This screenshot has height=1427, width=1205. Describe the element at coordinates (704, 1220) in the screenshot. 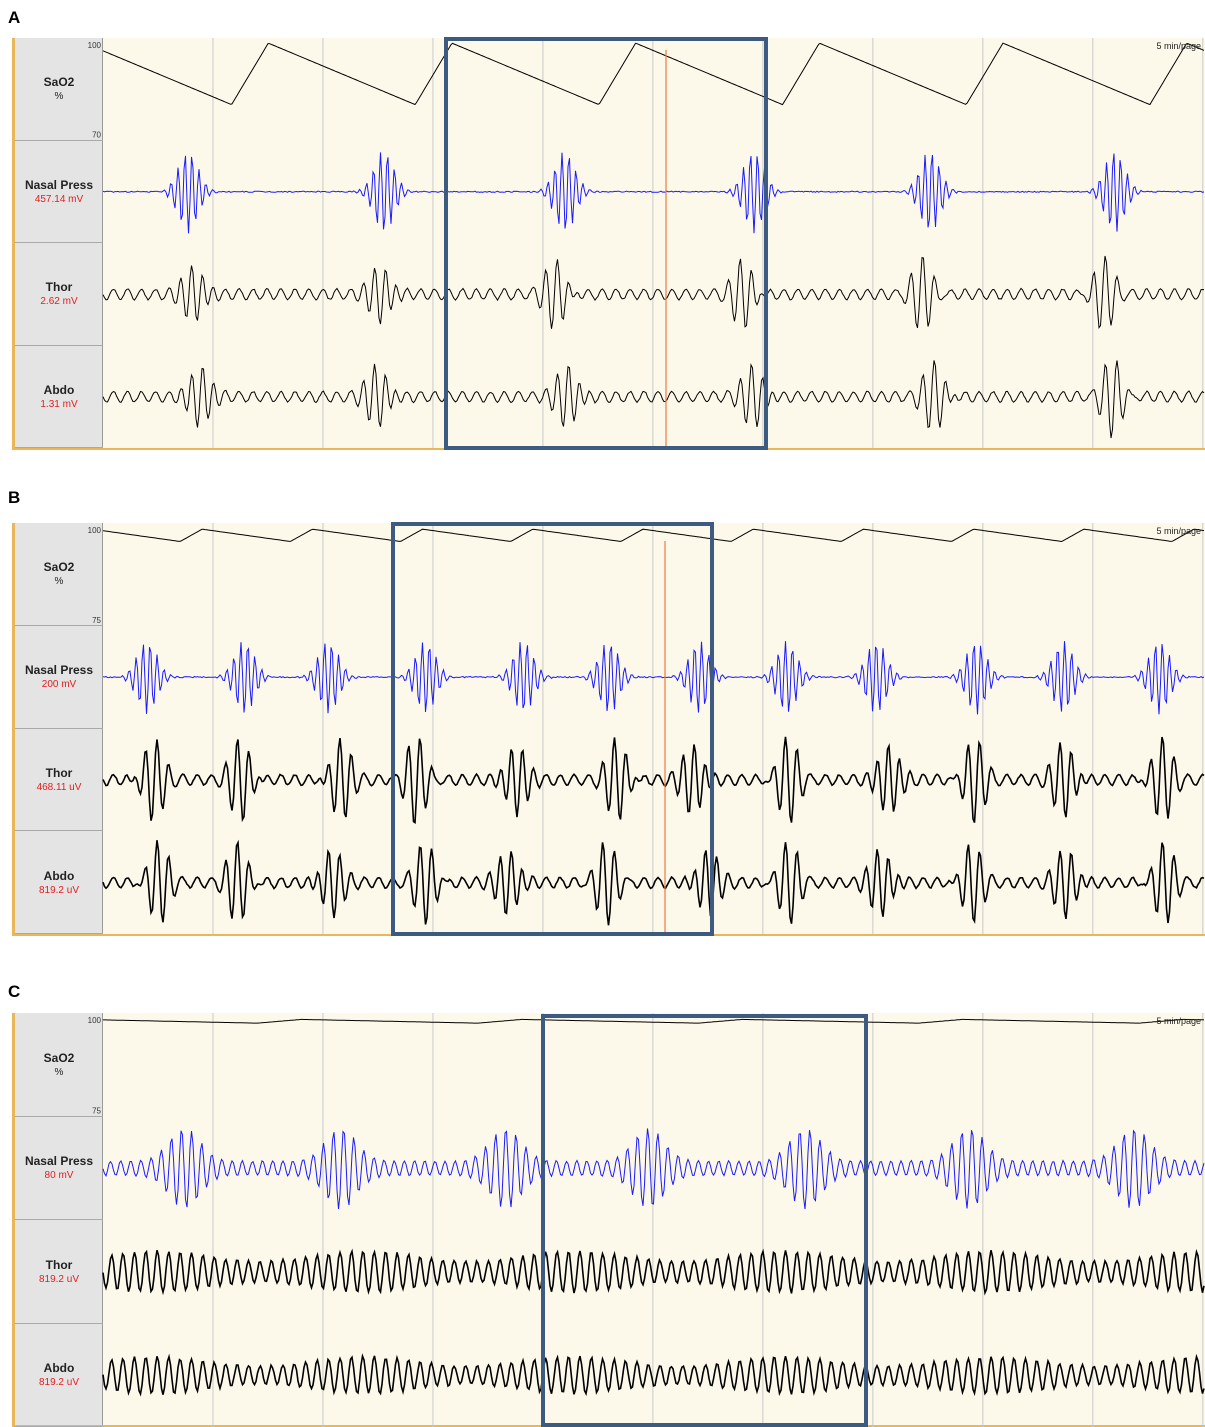

I see `highlight-box-c` at that location.